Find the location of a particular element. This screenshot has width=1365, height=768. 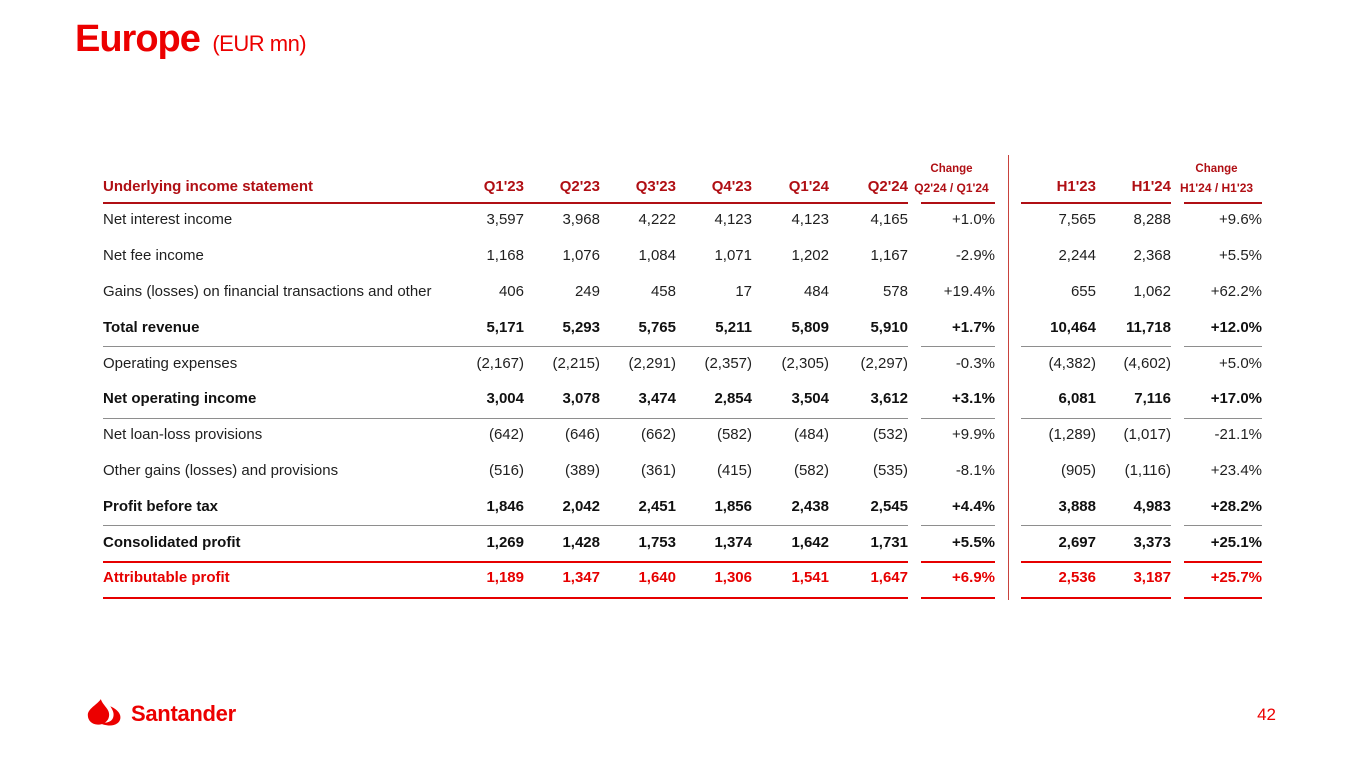

row-value: (484) is located at coordinates (811, 435).